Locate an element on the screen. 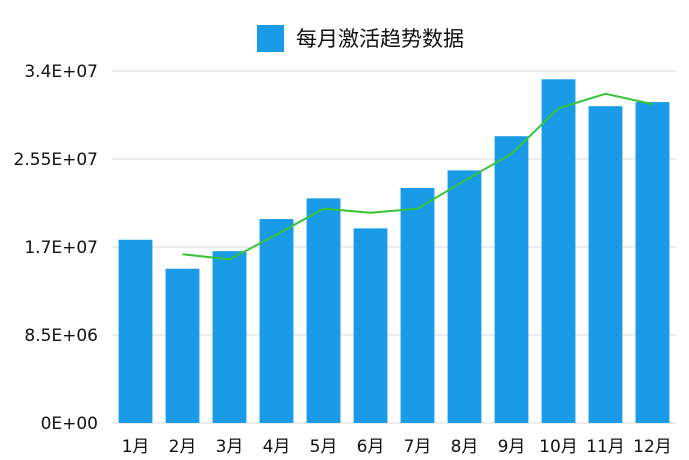 Image resolution: width=689 pixels, height=460 pixels. legend-swatch is located at coordinates (270, 38).